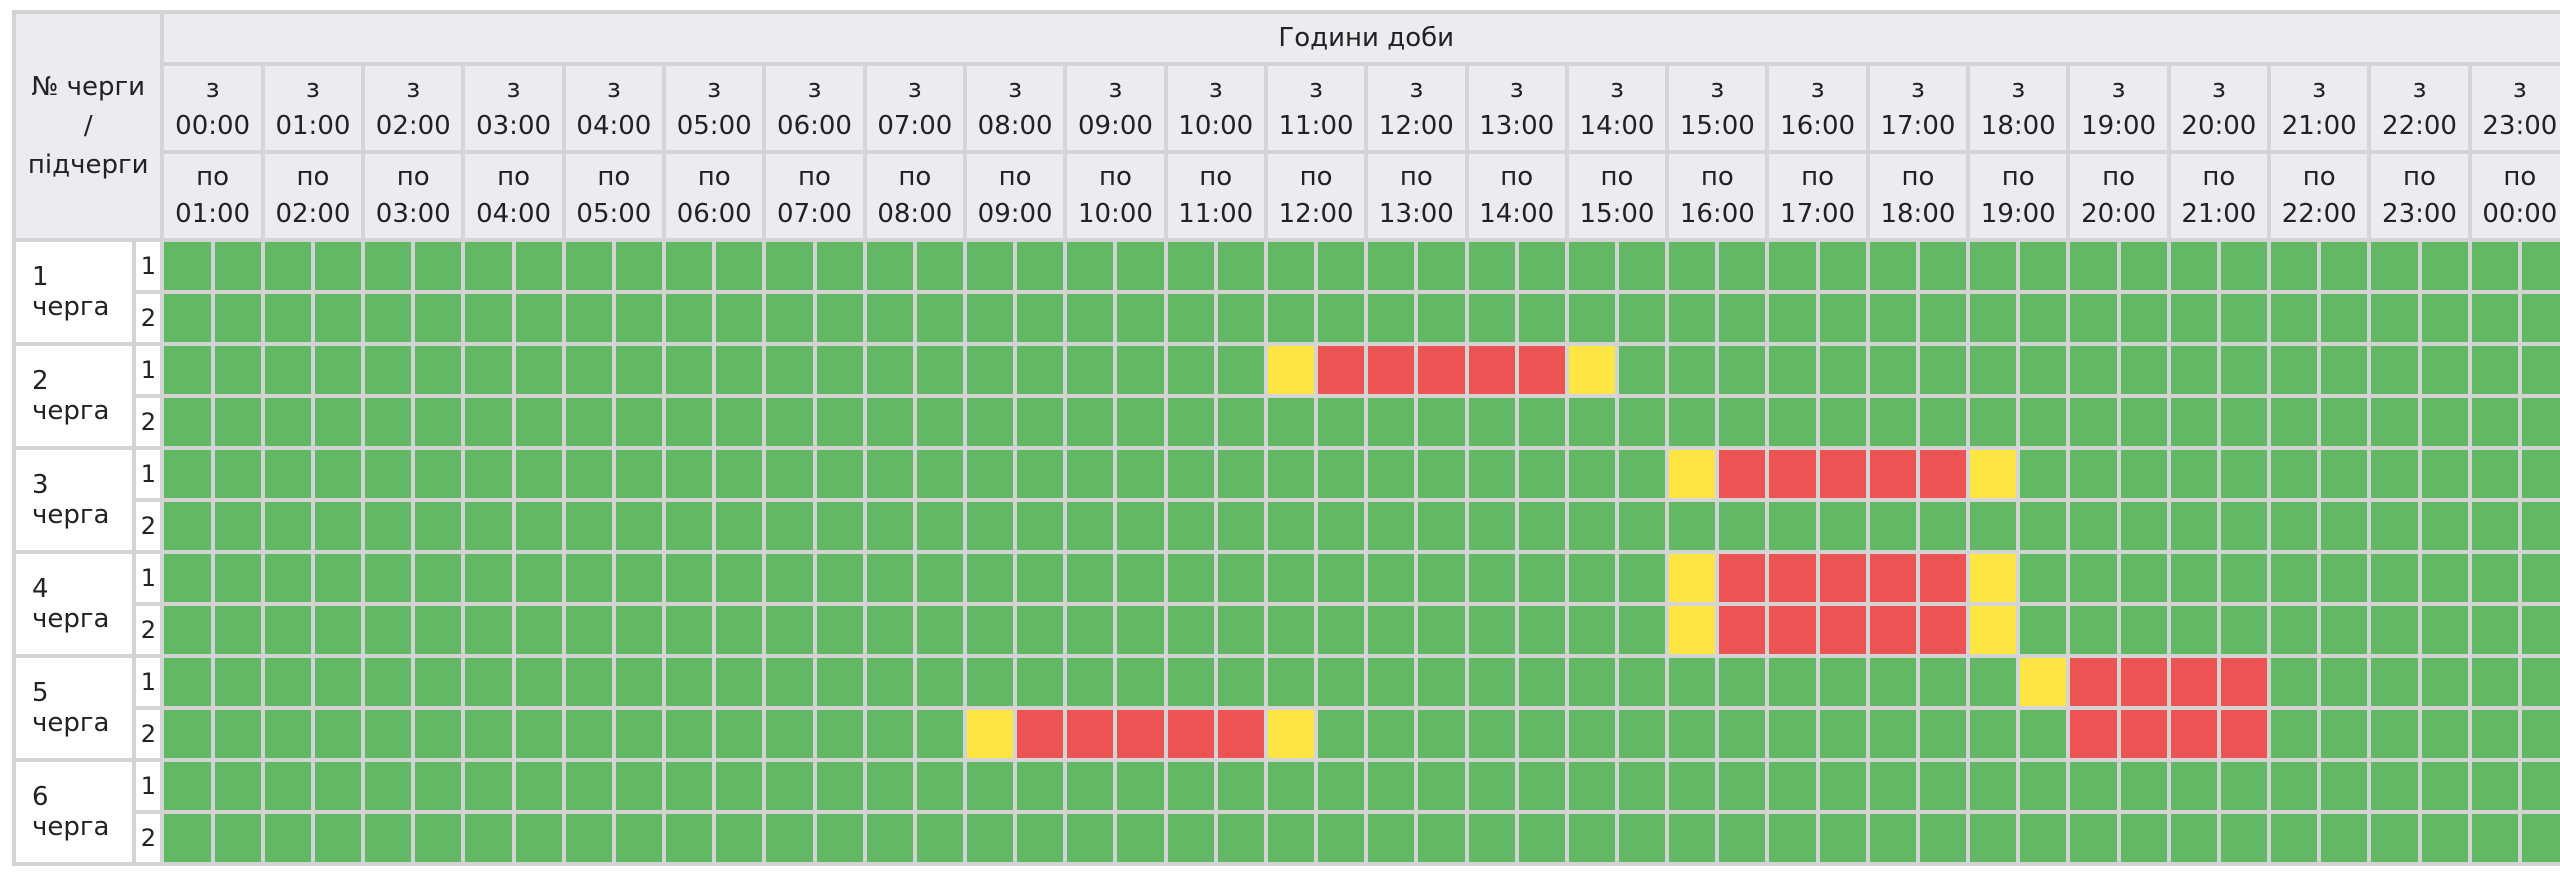 The width and height of the screenshot is (2560, 896). What do you see at coordinates (1015, 214) in the screenshot?
I see `to-time: 09:00` at bounding box center [1015, 214].